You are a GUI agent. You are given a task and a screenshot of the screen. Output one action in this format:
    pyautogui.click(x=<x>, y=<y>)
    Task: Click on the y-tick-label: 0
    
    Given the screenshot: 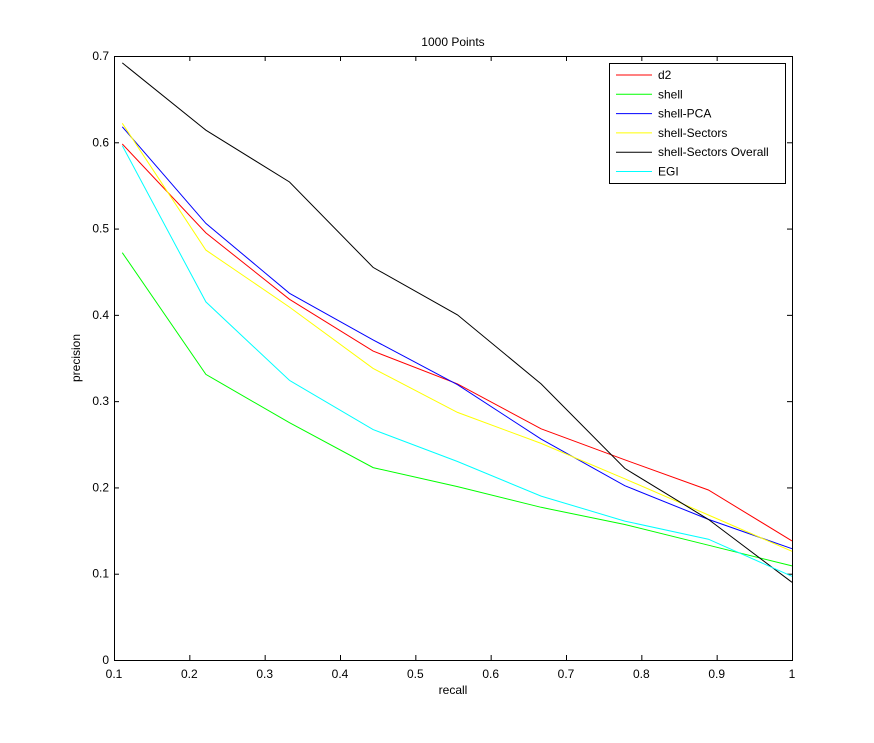 What is the action you would take?
    pyautogui.click(x=105, y=660)
    